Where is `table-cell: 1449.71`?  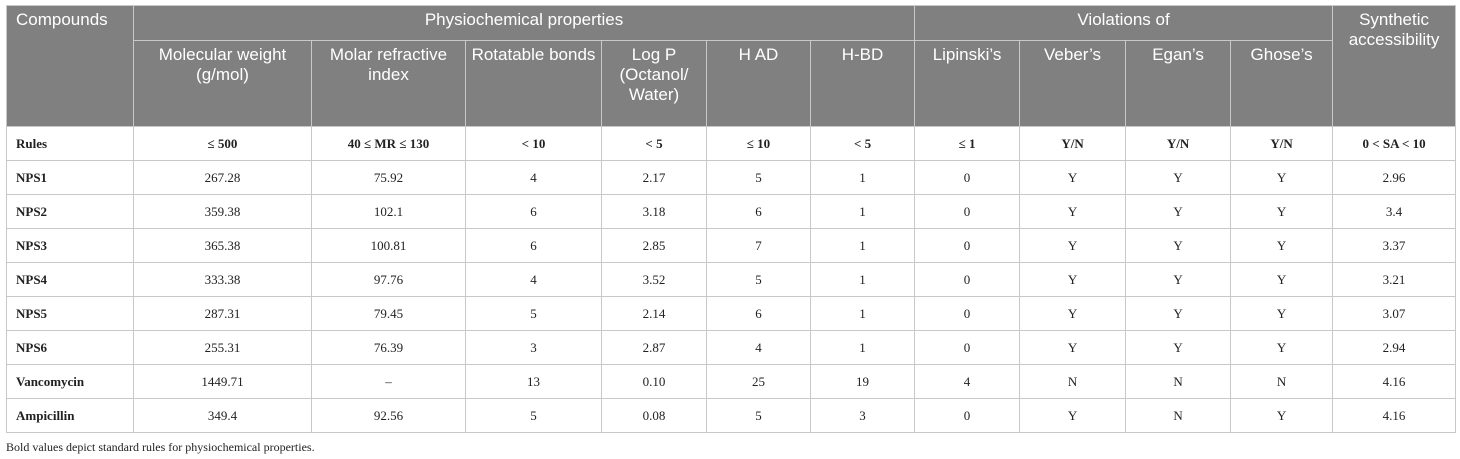 table-cell: 1449.71 is located at coordinates (223, 382).